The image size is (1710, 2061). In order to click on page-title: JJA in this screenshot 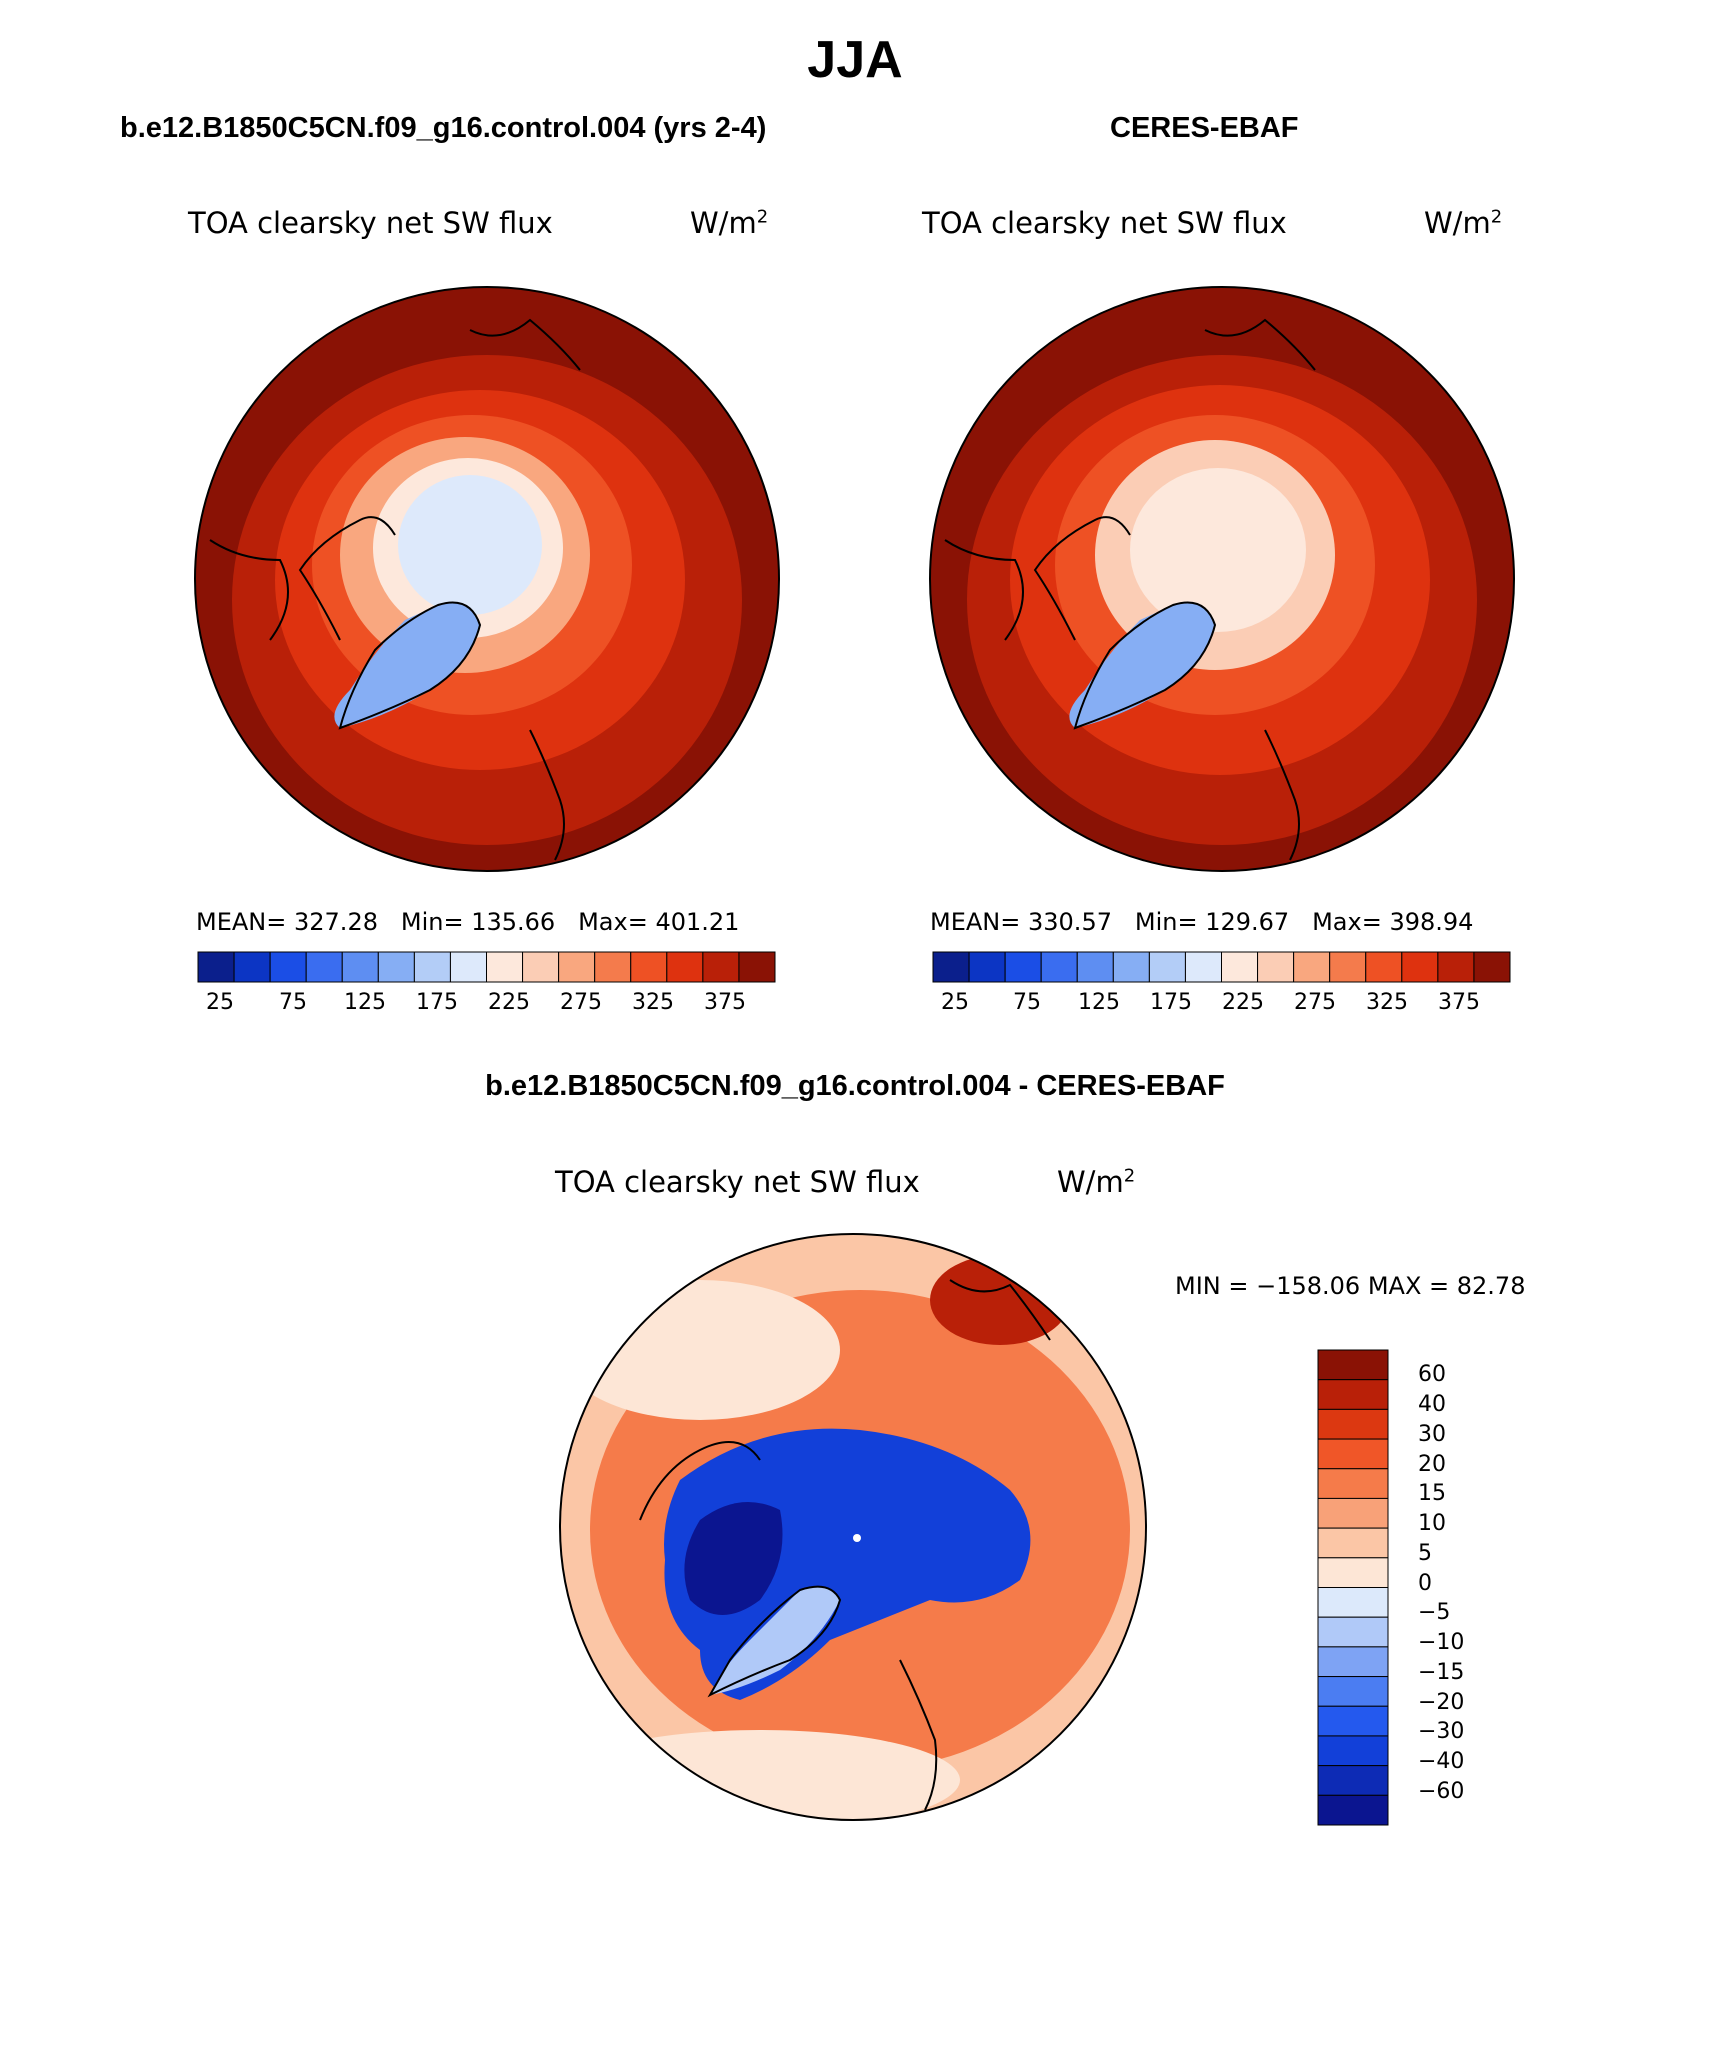, I will do `click(855, 60)`.